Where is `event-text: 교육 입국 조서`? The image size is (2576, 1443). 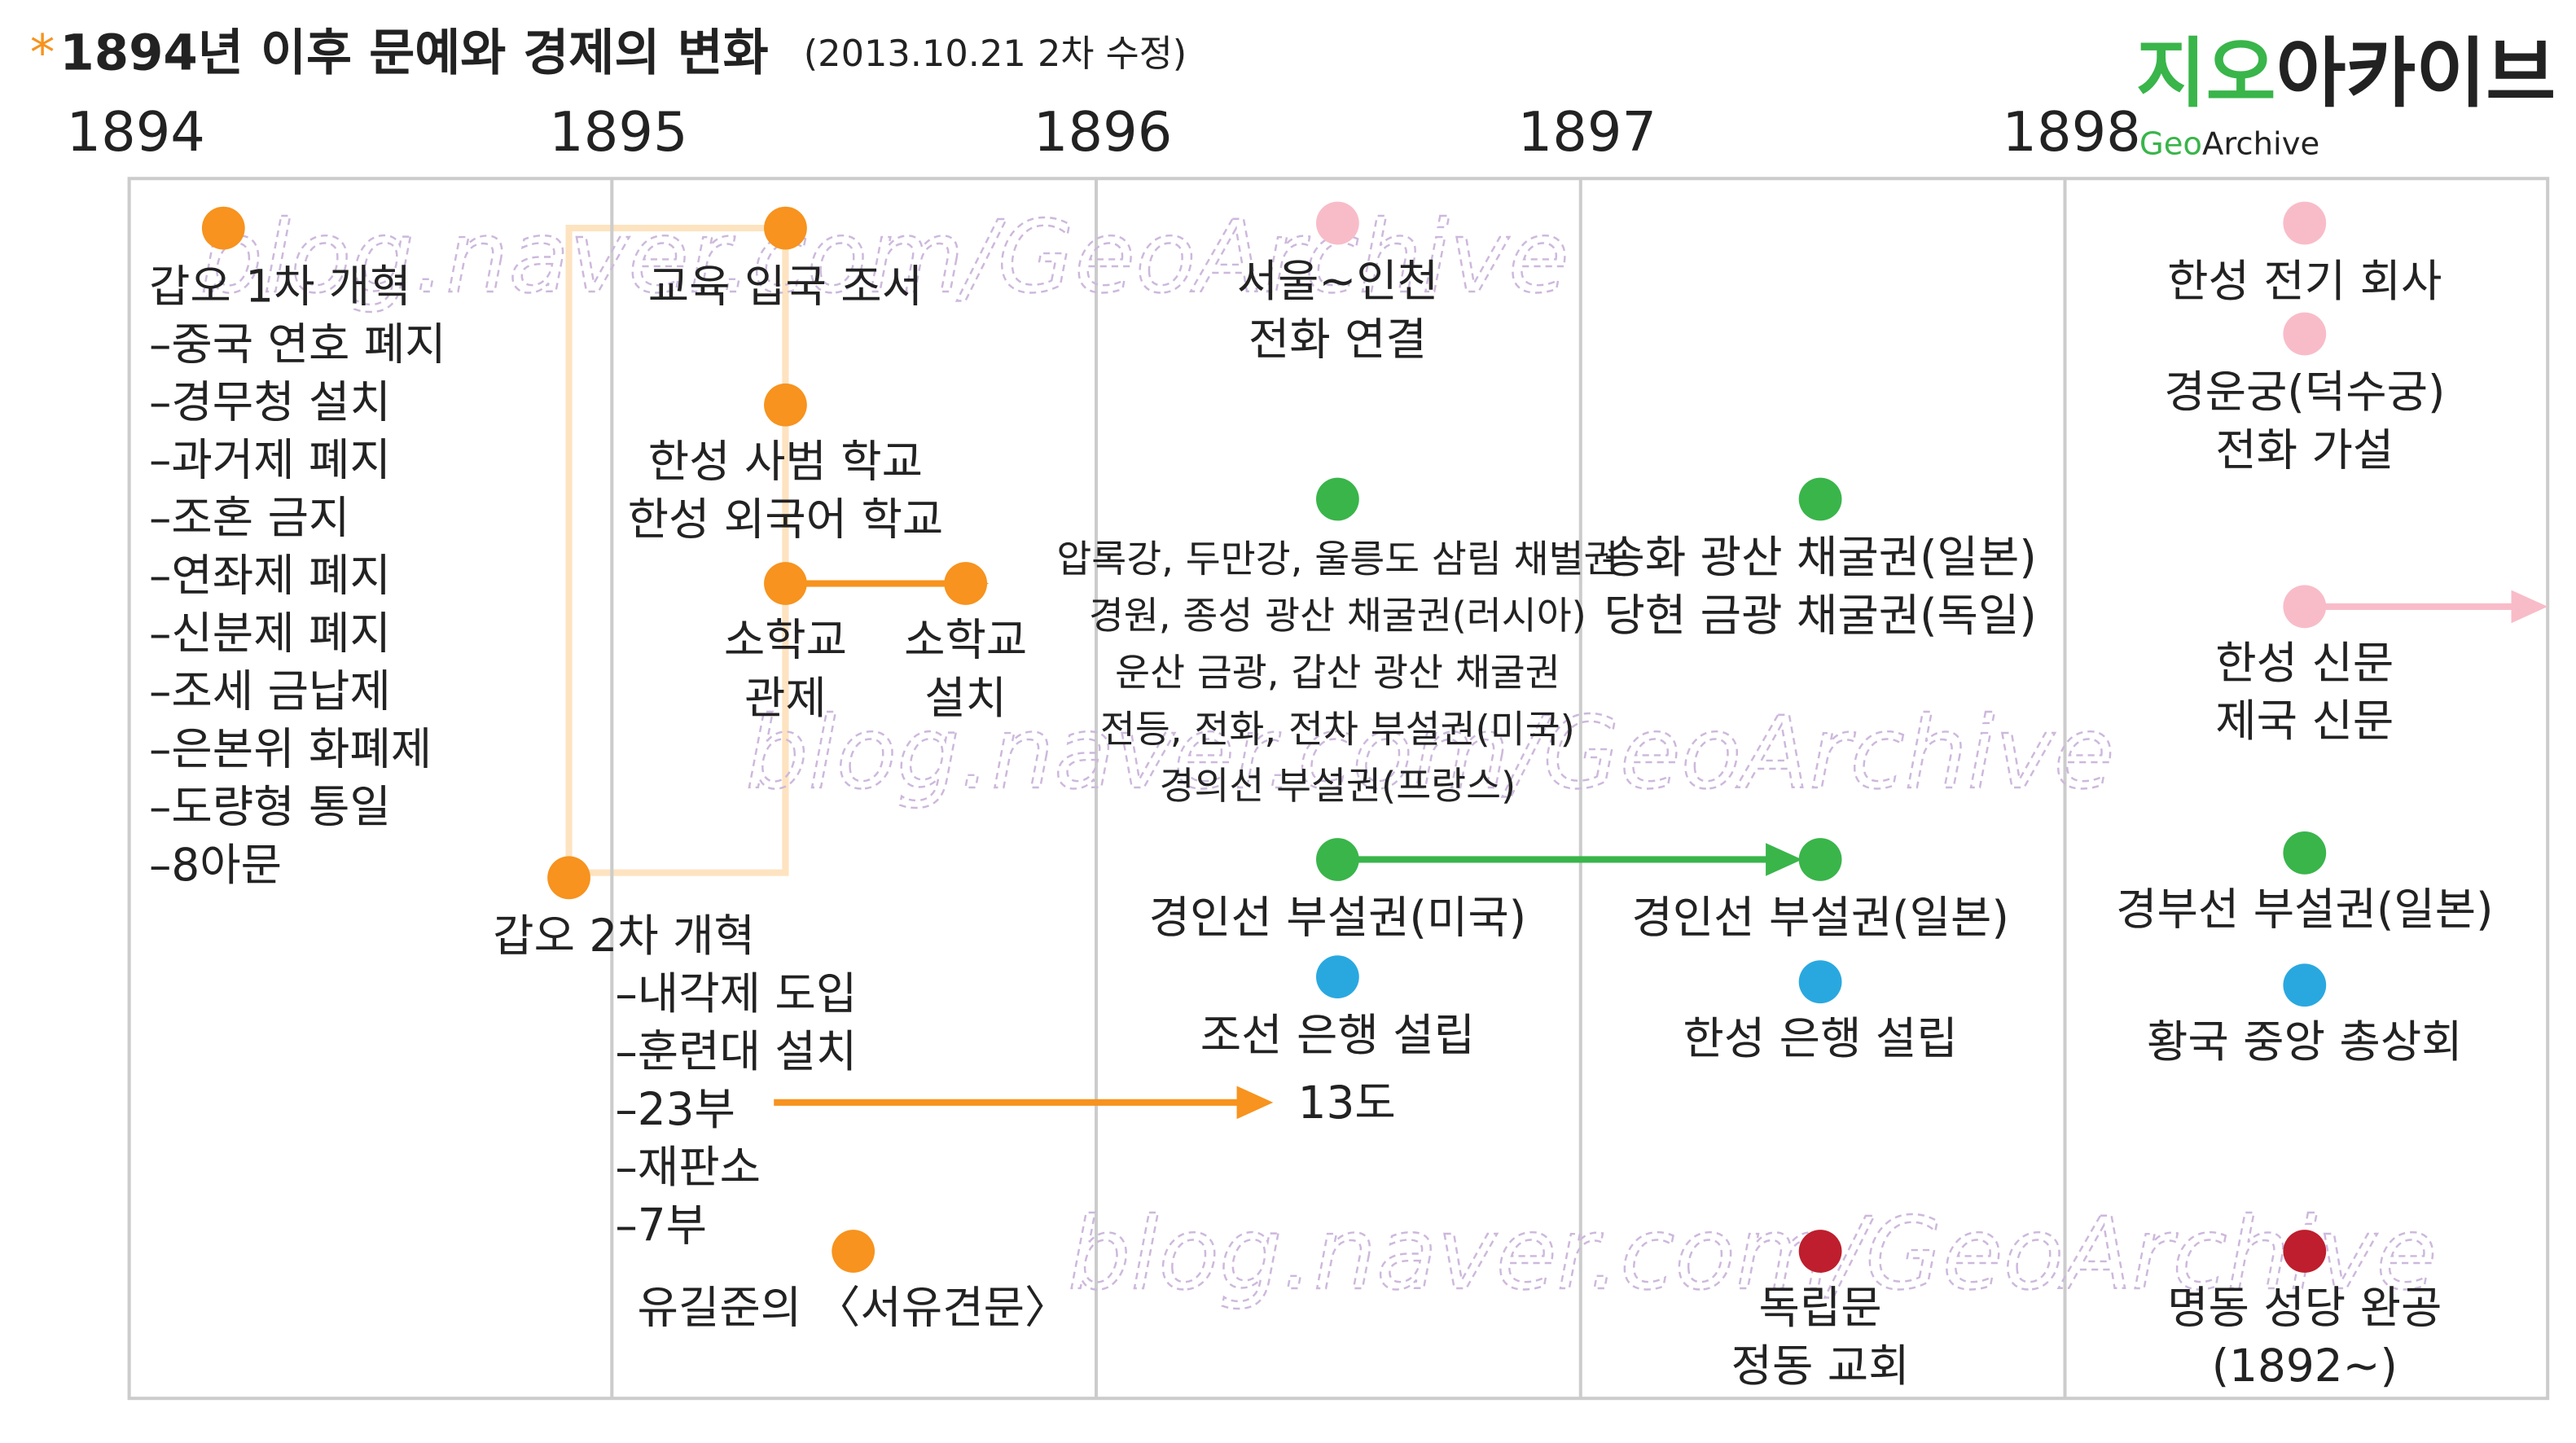 event-text: 교육 입국 조서 is located at coordinates (785, 286).